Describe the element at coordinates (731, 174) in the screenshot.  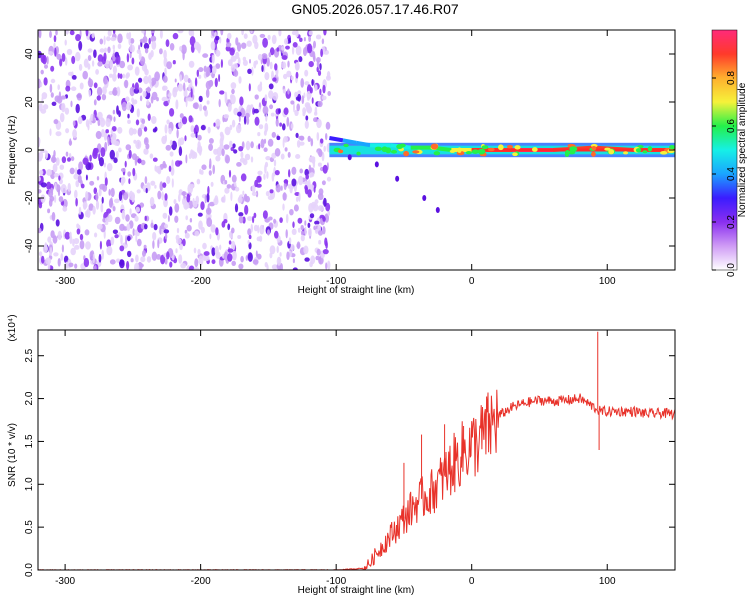
I see `colorbar-tick-label: 0.4` at that location.